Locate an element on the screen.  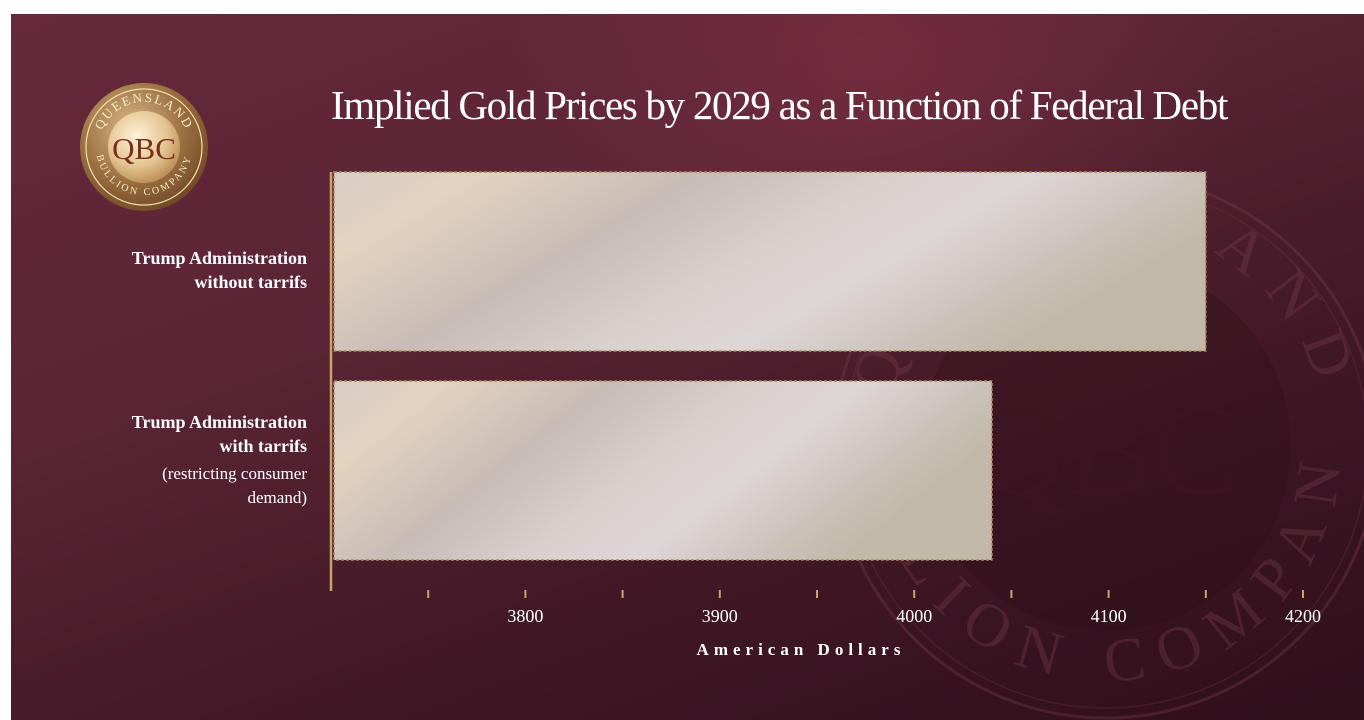
category-1-line2: without tarrifs is located at coordinates (250, 282).